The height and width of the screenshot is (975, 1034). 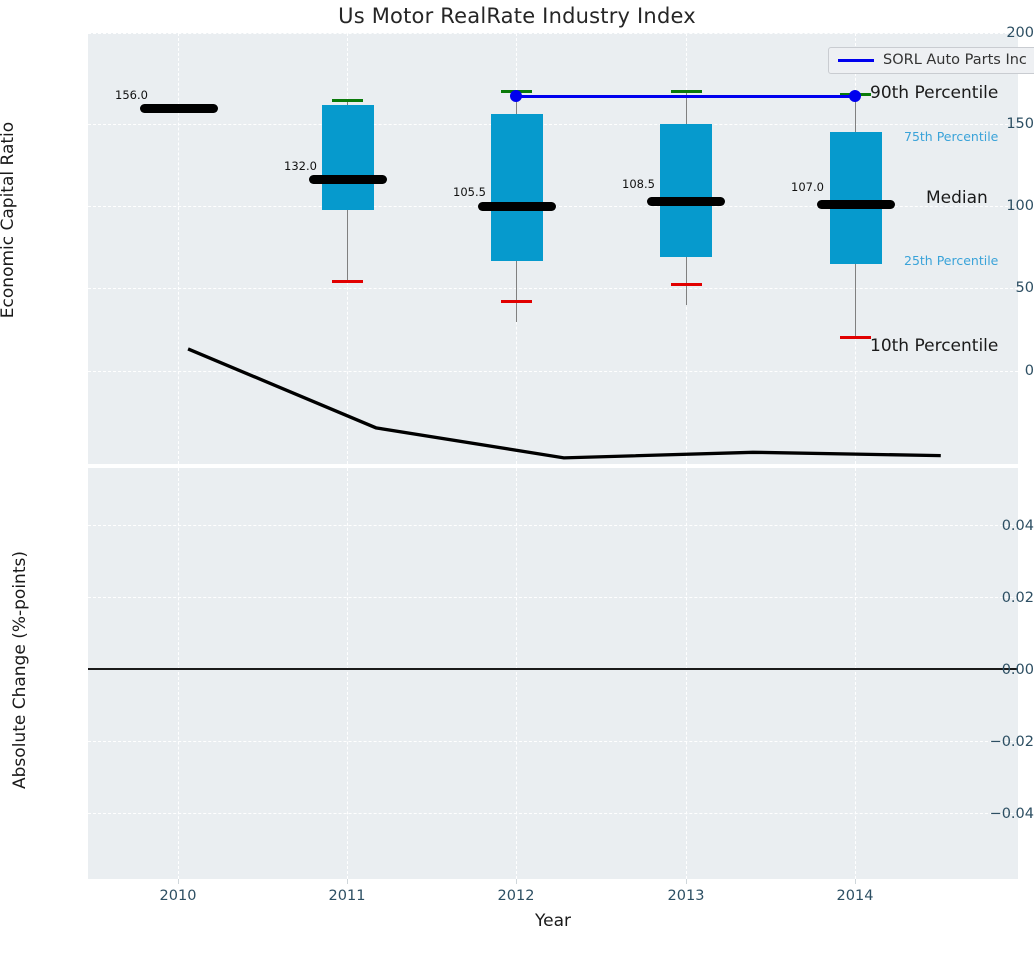 What do you see at coordinates (178, 248) in the screenshot?
I see `vgridline-2010` at bounding box center [178, 248].